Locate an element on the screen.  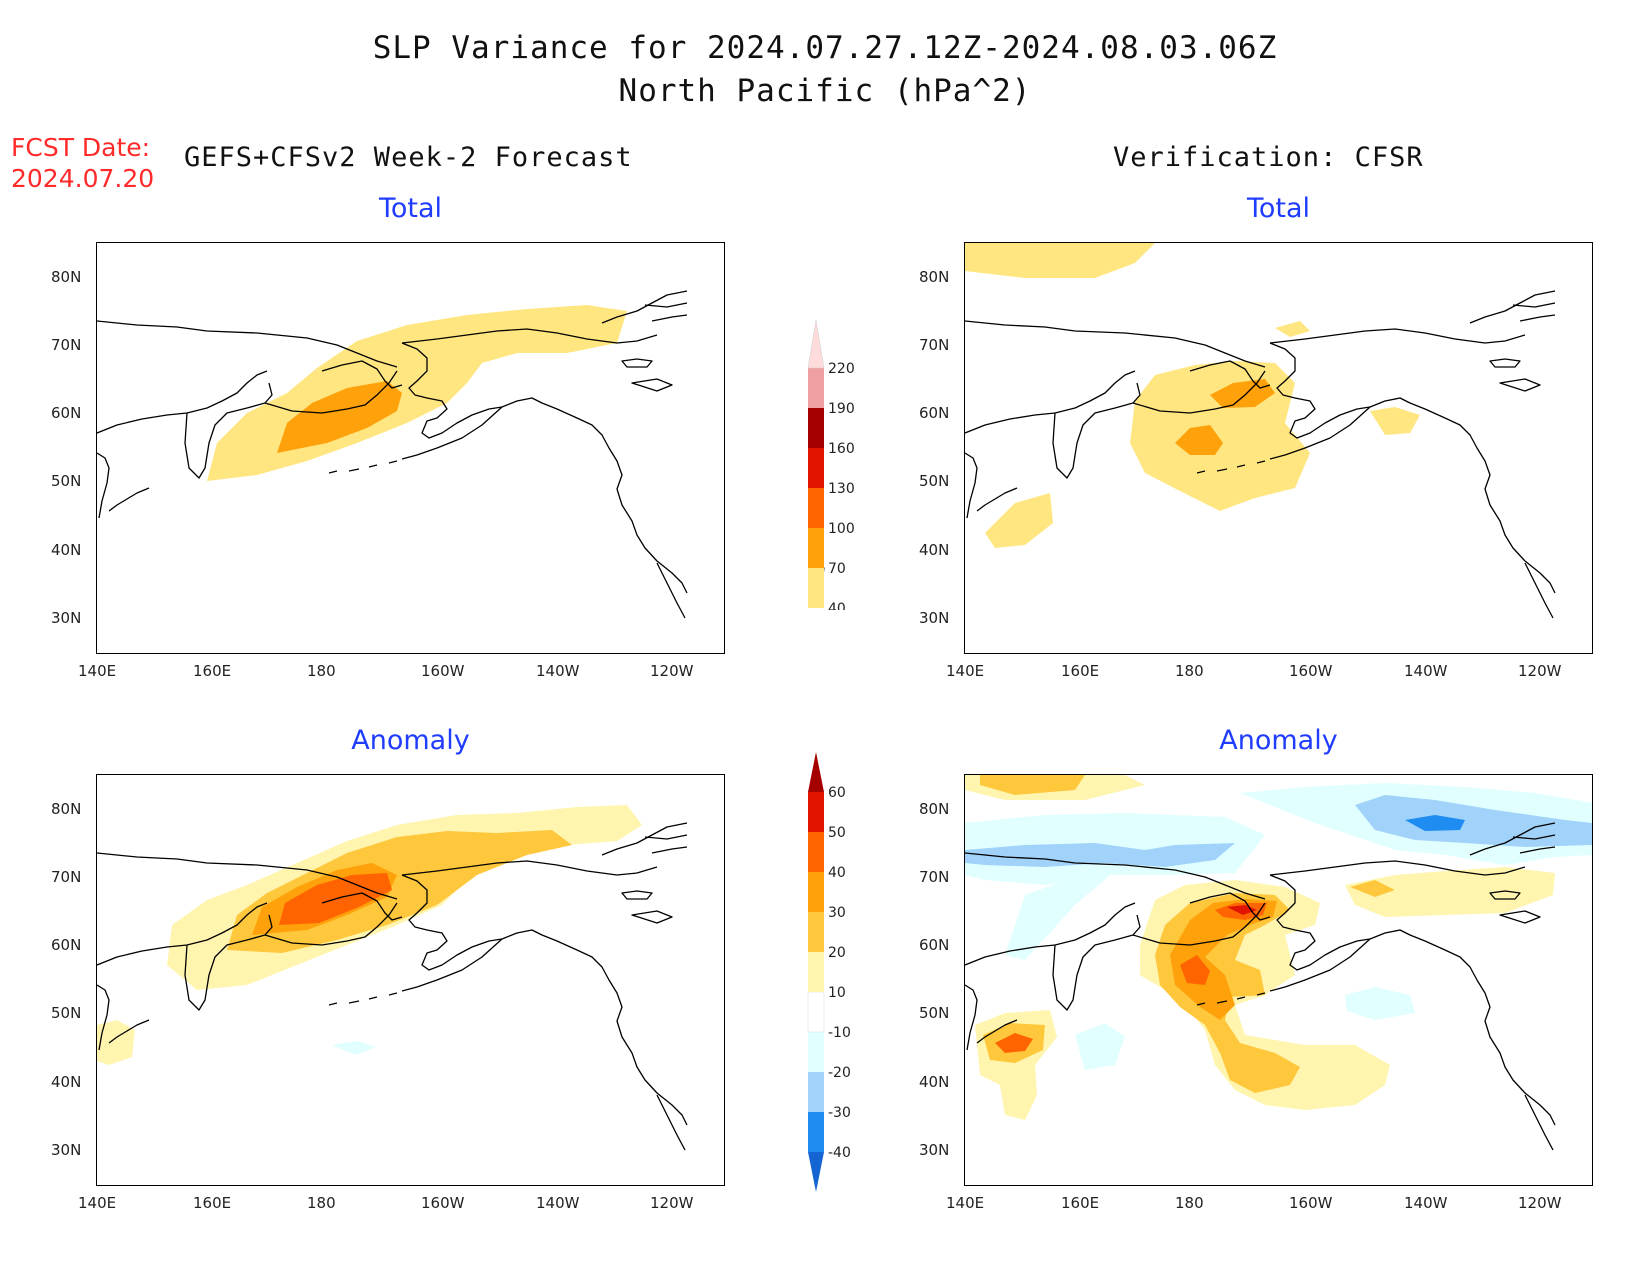
forecast-anomaly-field is located at coordinates (392, 978).